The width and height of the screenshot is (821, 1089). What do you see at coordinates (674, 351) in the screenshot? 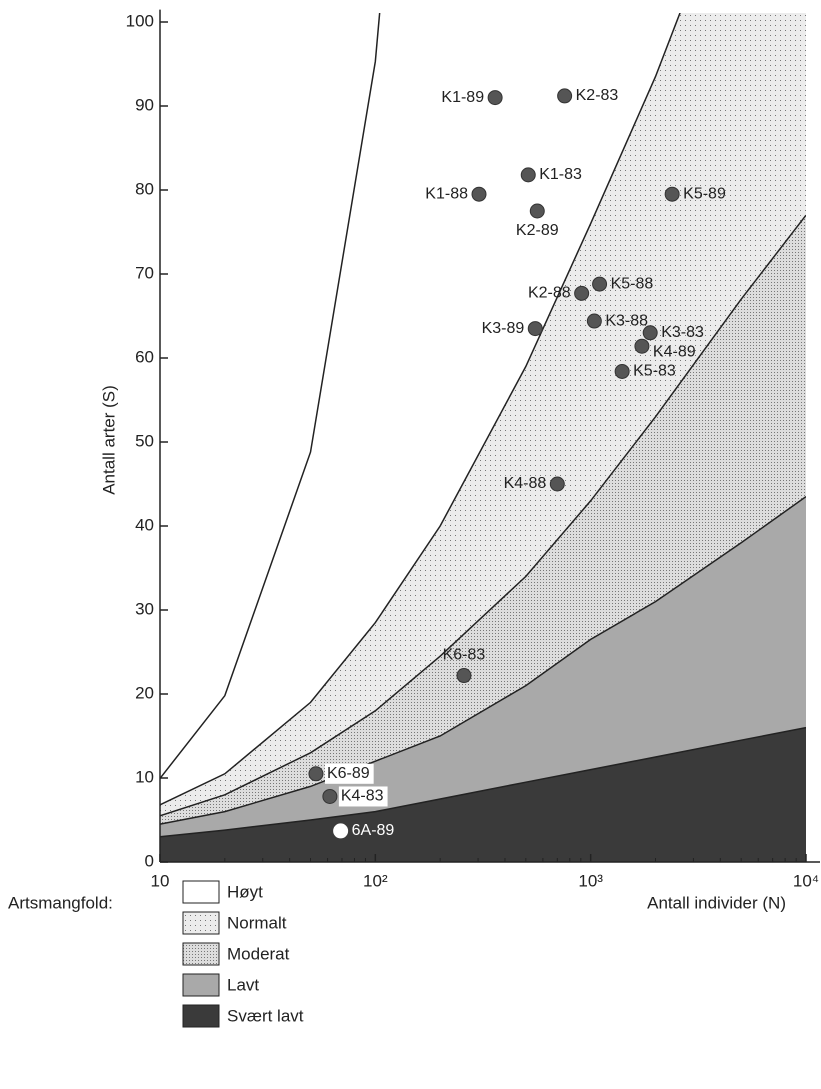
I see `point-label: K4-89` at bounding box center [674, 351].